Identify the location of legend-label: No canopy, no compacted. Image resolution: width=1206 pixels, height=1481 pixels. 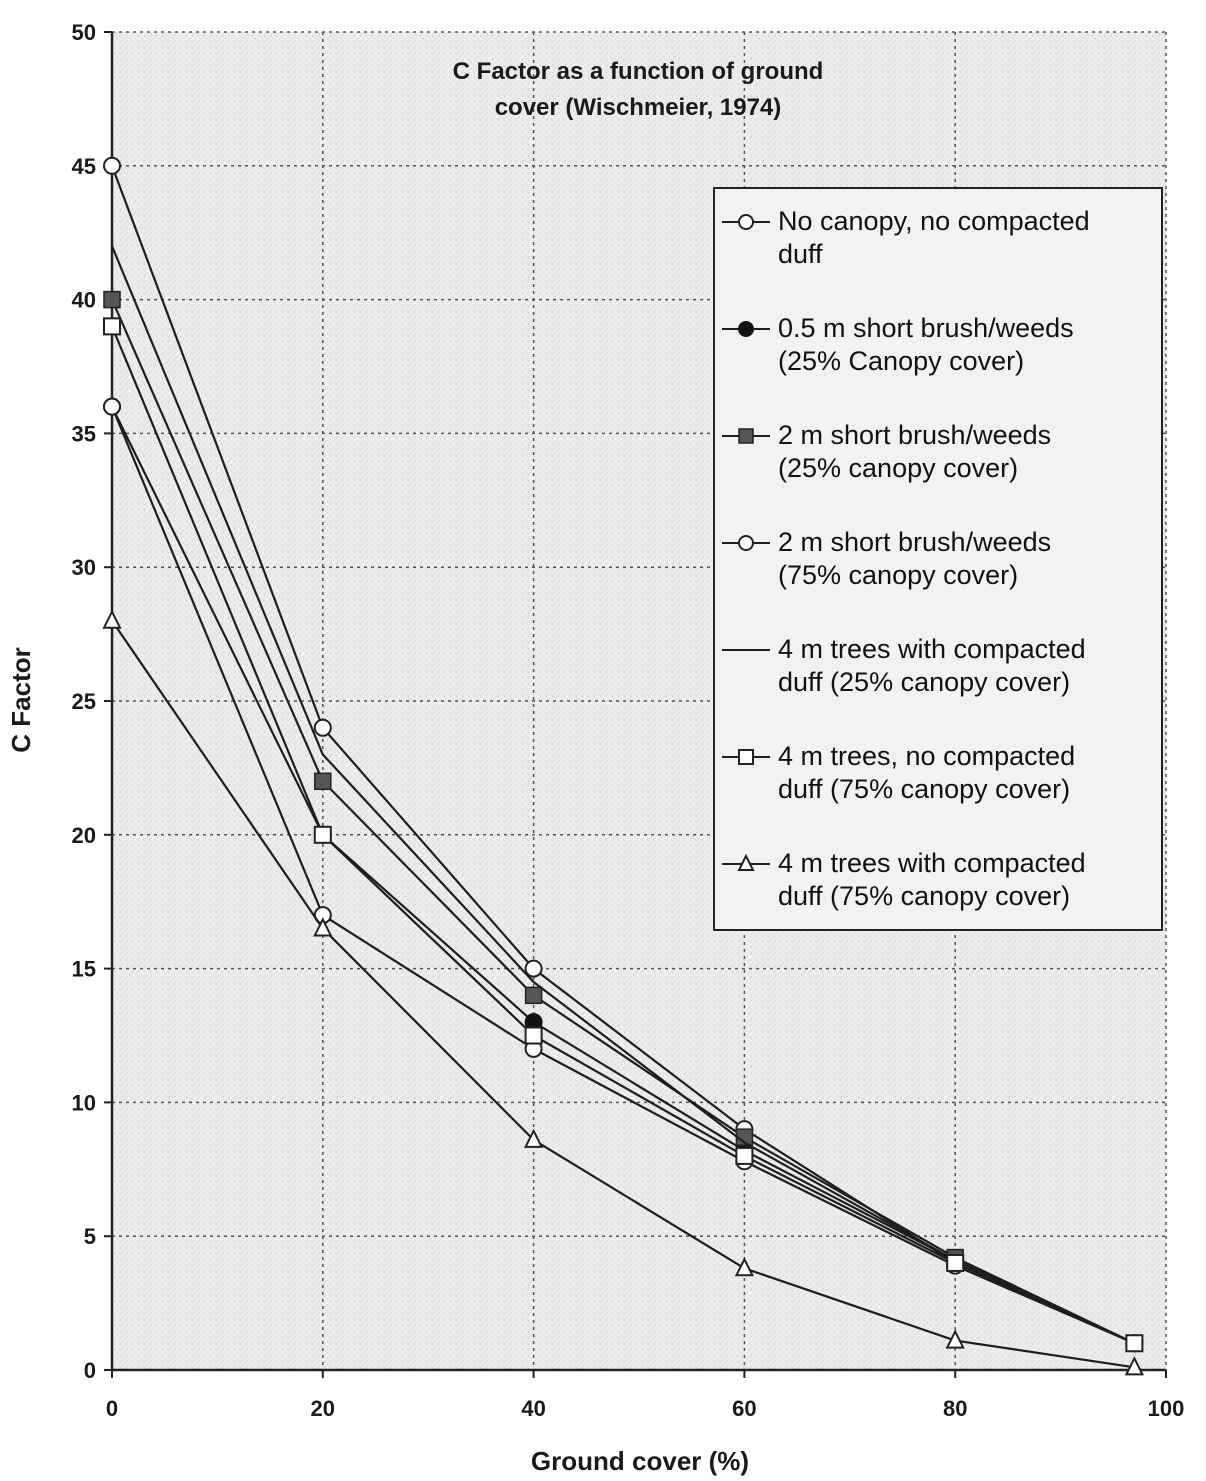
(934, 221).